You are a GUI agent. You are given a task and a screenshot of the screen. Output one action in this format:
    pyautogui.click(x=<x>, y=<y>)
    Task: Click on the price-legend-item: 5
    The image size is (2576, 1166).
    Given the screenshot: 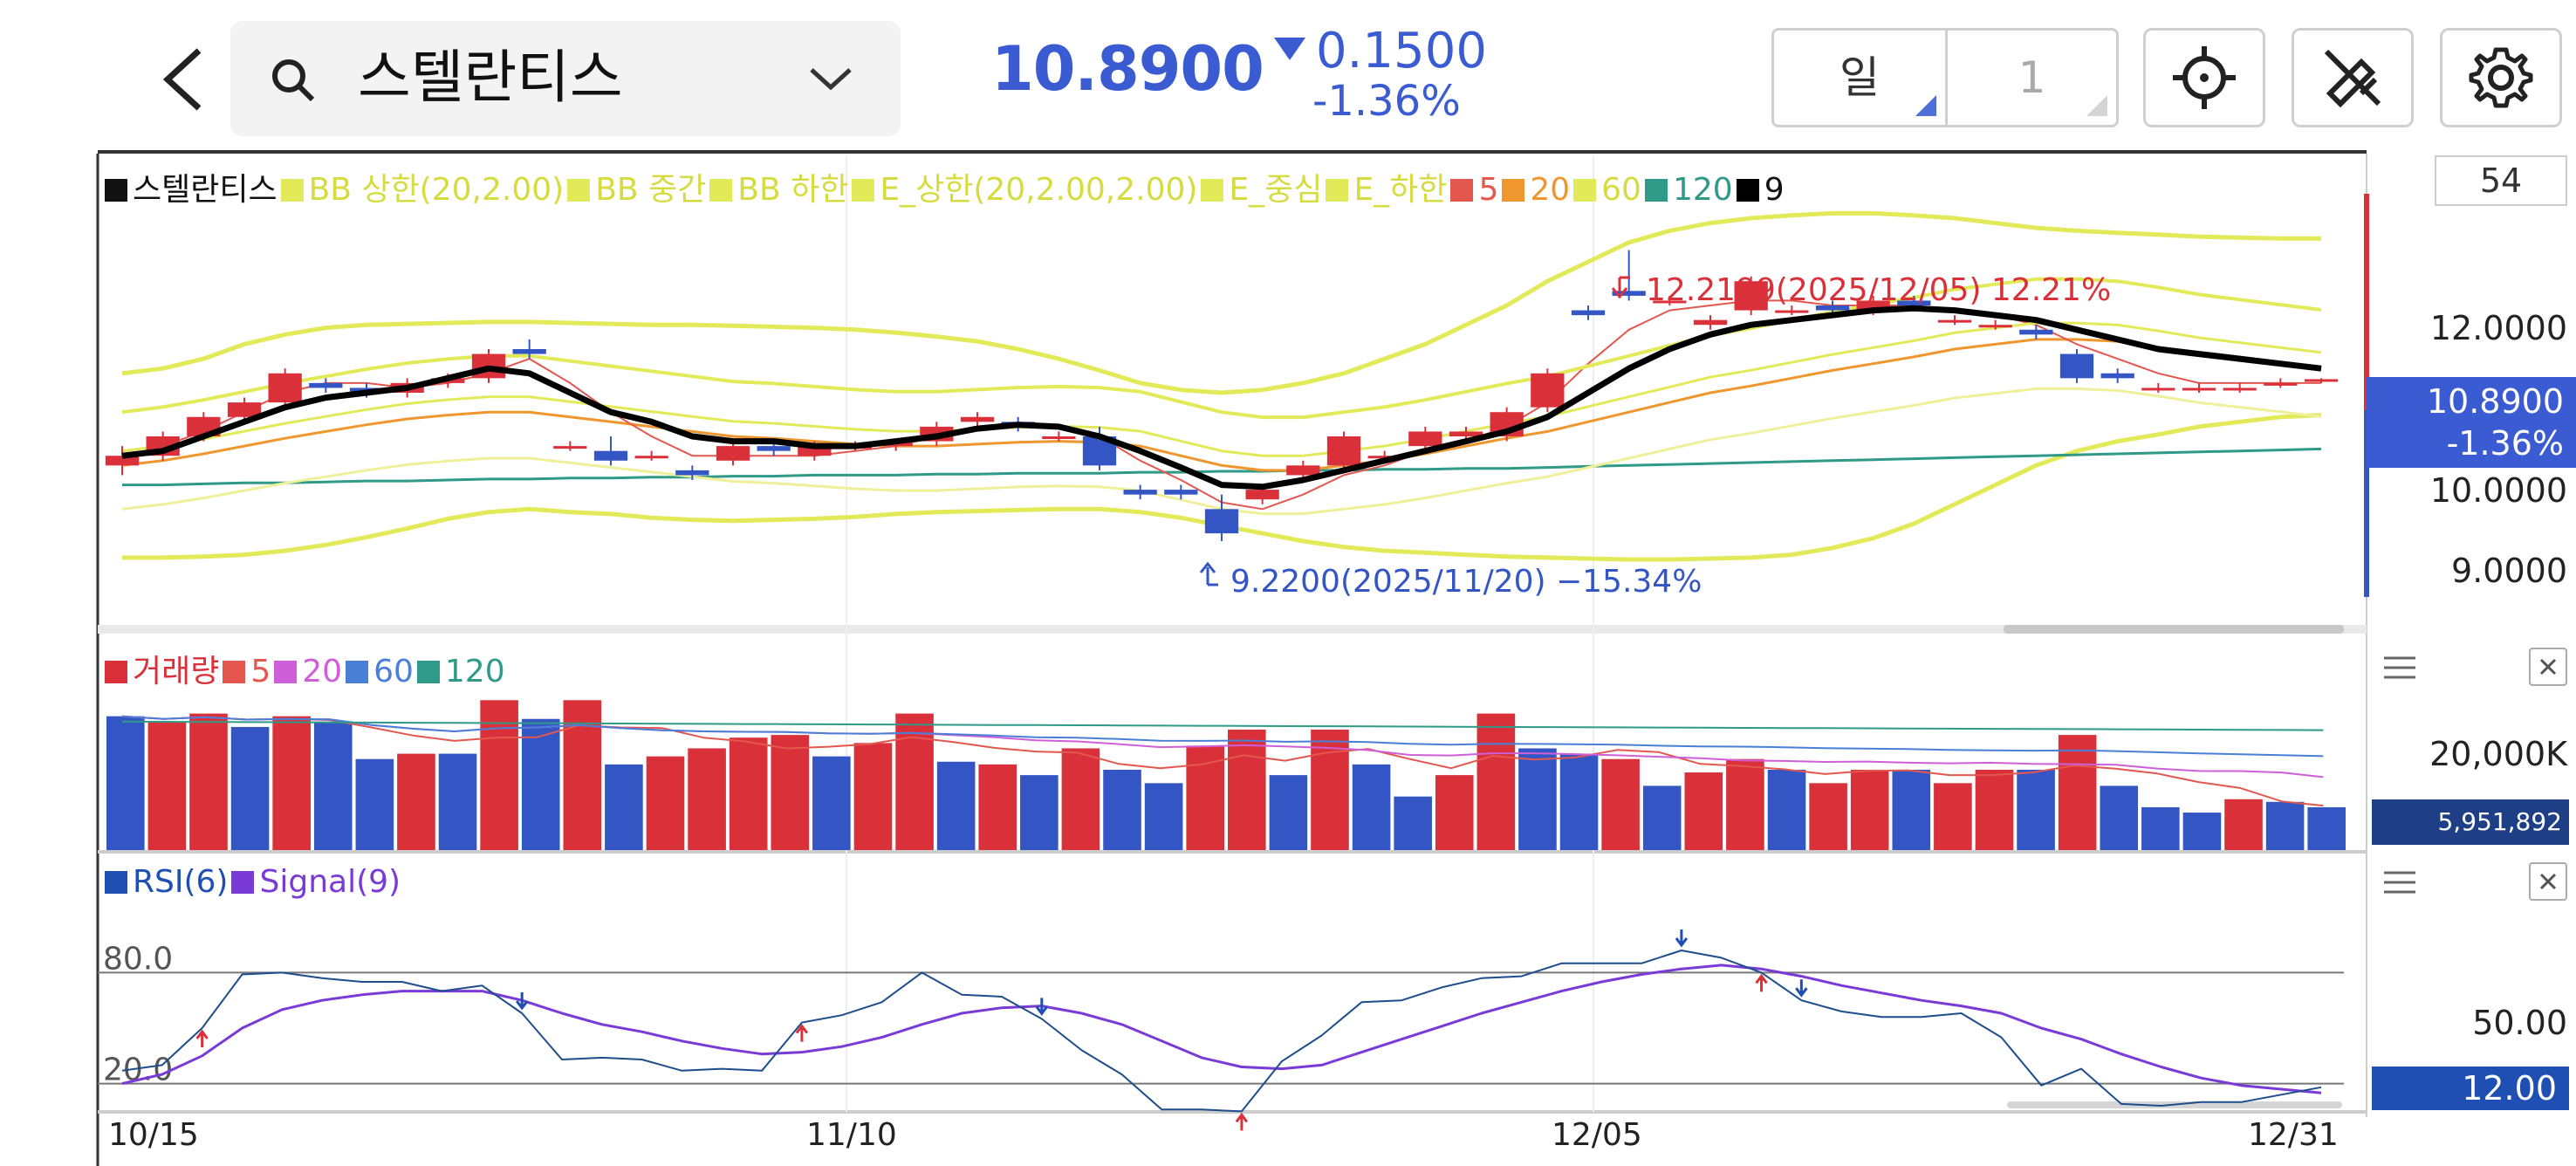 What is the action you would take?
    pyautogui.click(x=1476, y=190)
    